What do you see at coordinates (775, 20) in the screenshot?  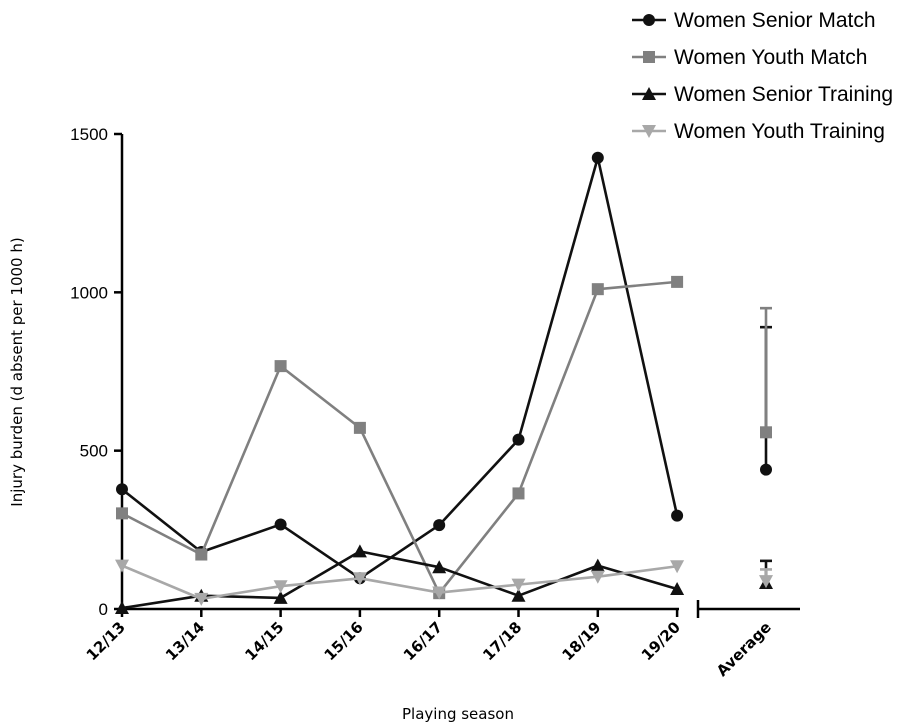 I see `legend-label: Women Senior Match` at bounding box center [775, 20].